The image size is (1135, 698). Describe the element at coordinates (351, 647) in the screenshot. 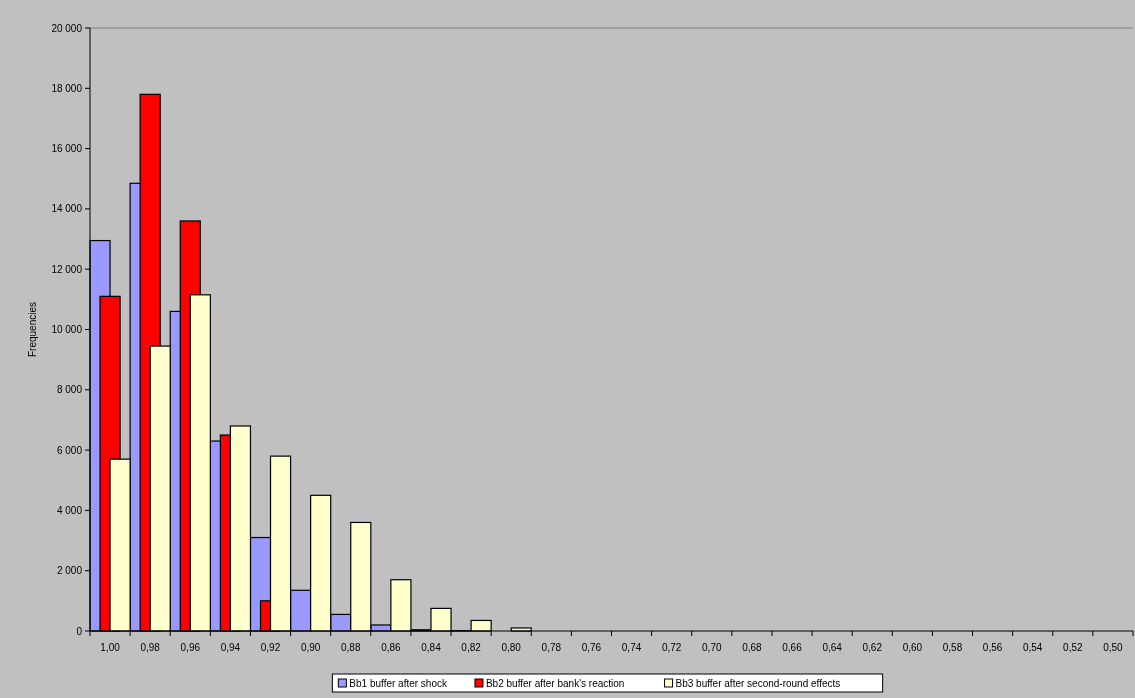

I see `x-tick-label: 0,88` at that location.